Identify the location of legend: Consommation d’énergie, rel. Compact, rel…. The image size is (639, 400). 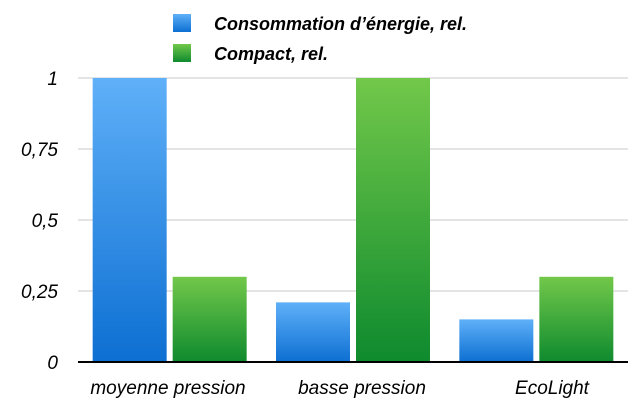
(320, 39).